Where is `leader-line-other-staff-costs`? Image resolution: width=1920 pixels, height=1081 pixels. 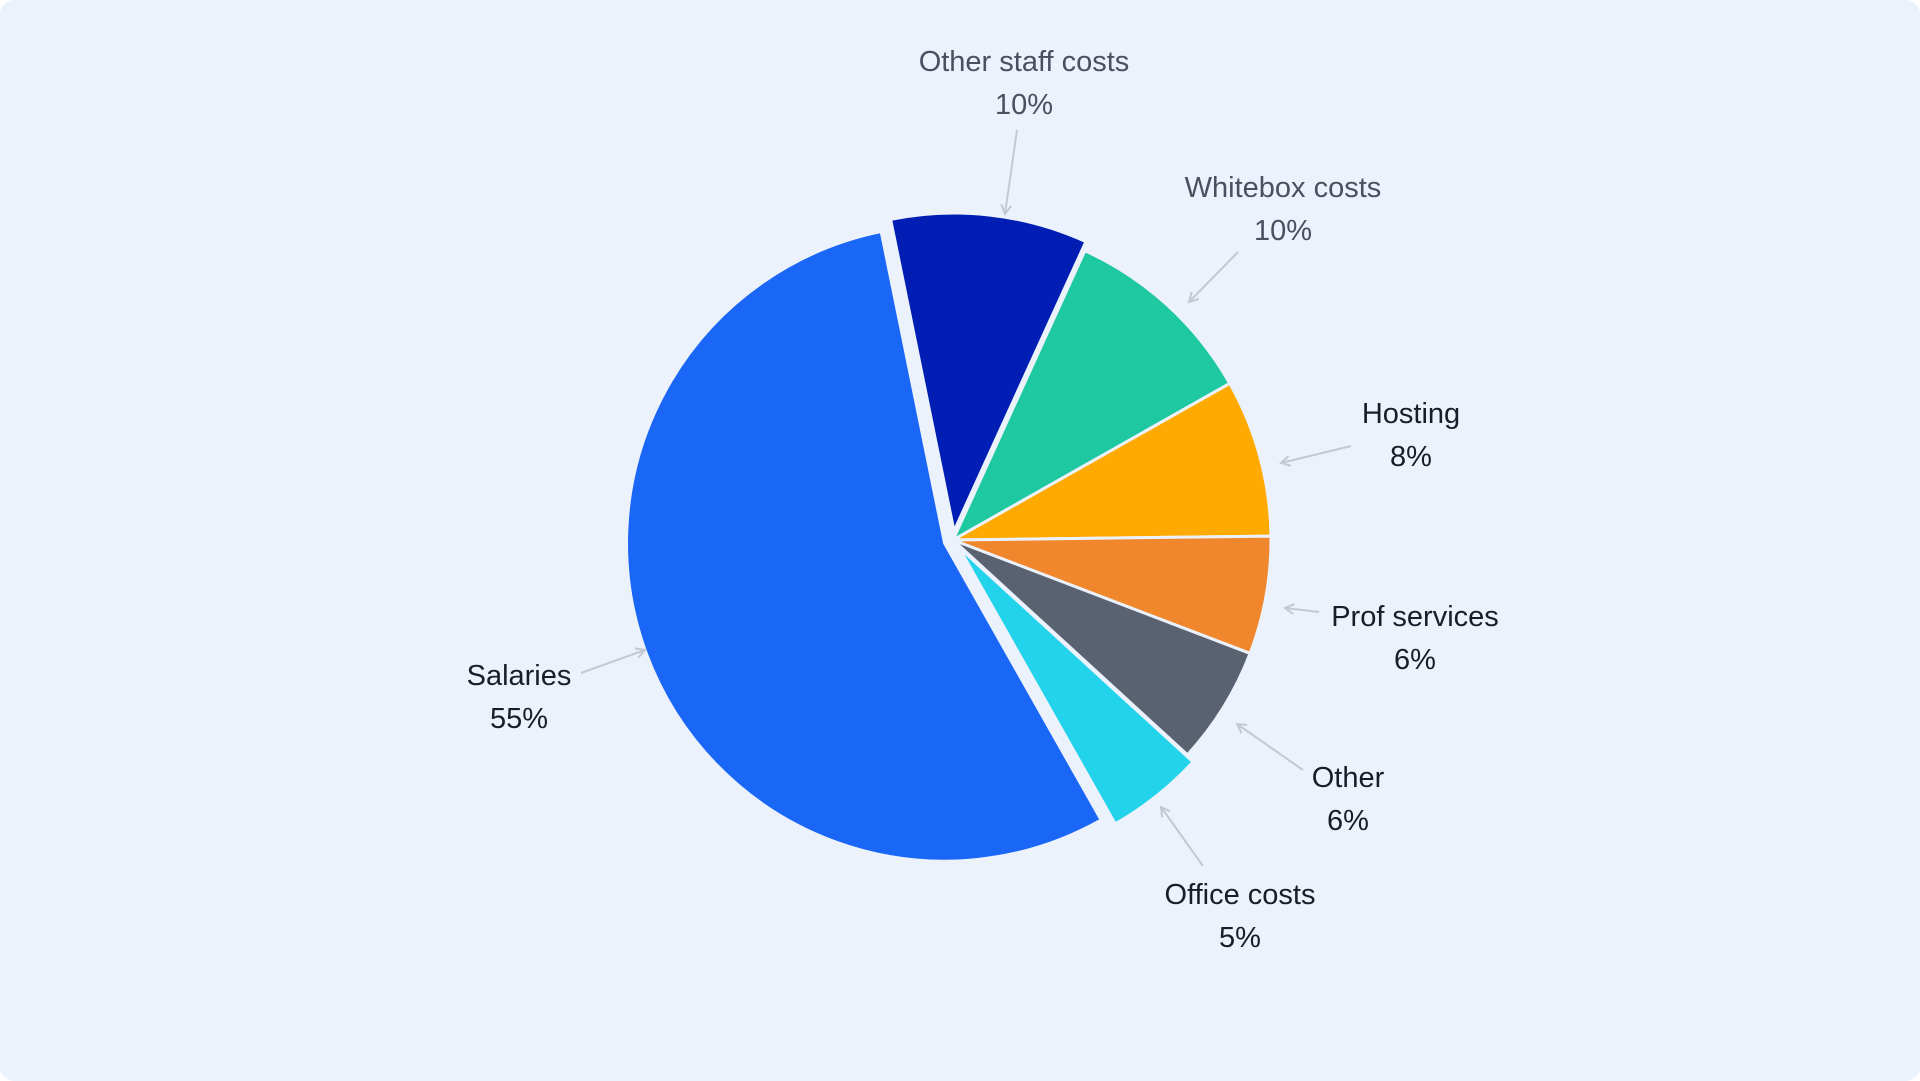
leader-line-other-staff-costs is located at coordinates (1011, 171).